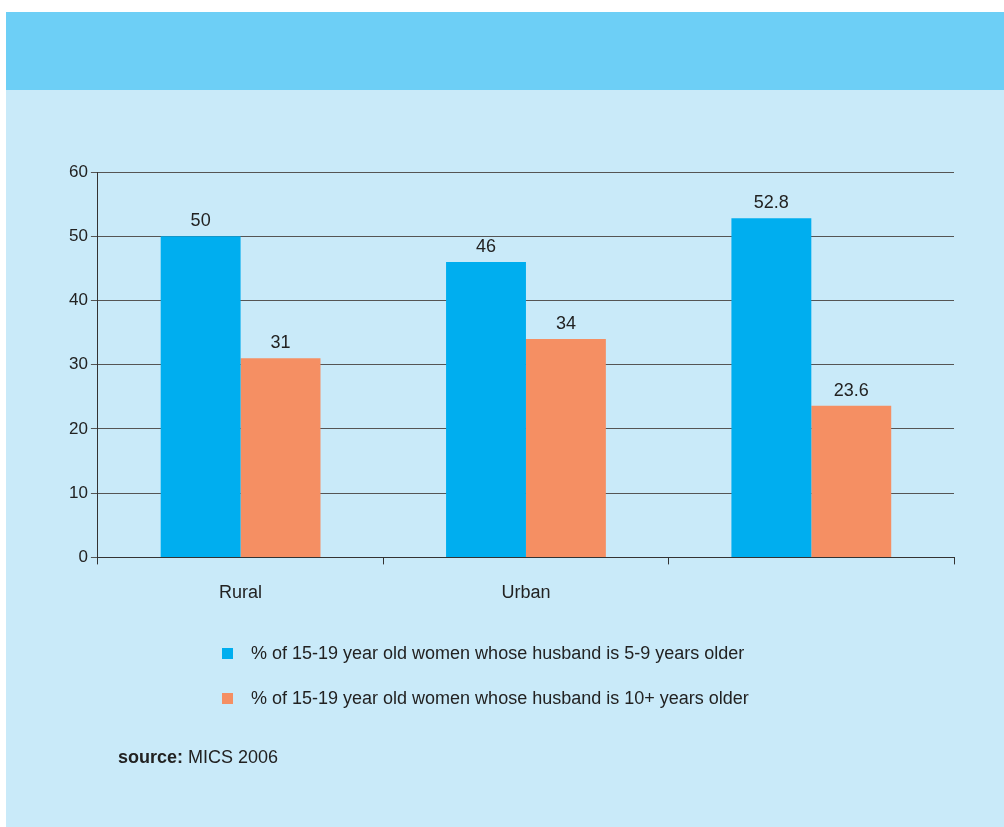  I want to click on y-tick-label: 20, so click(78, 428).